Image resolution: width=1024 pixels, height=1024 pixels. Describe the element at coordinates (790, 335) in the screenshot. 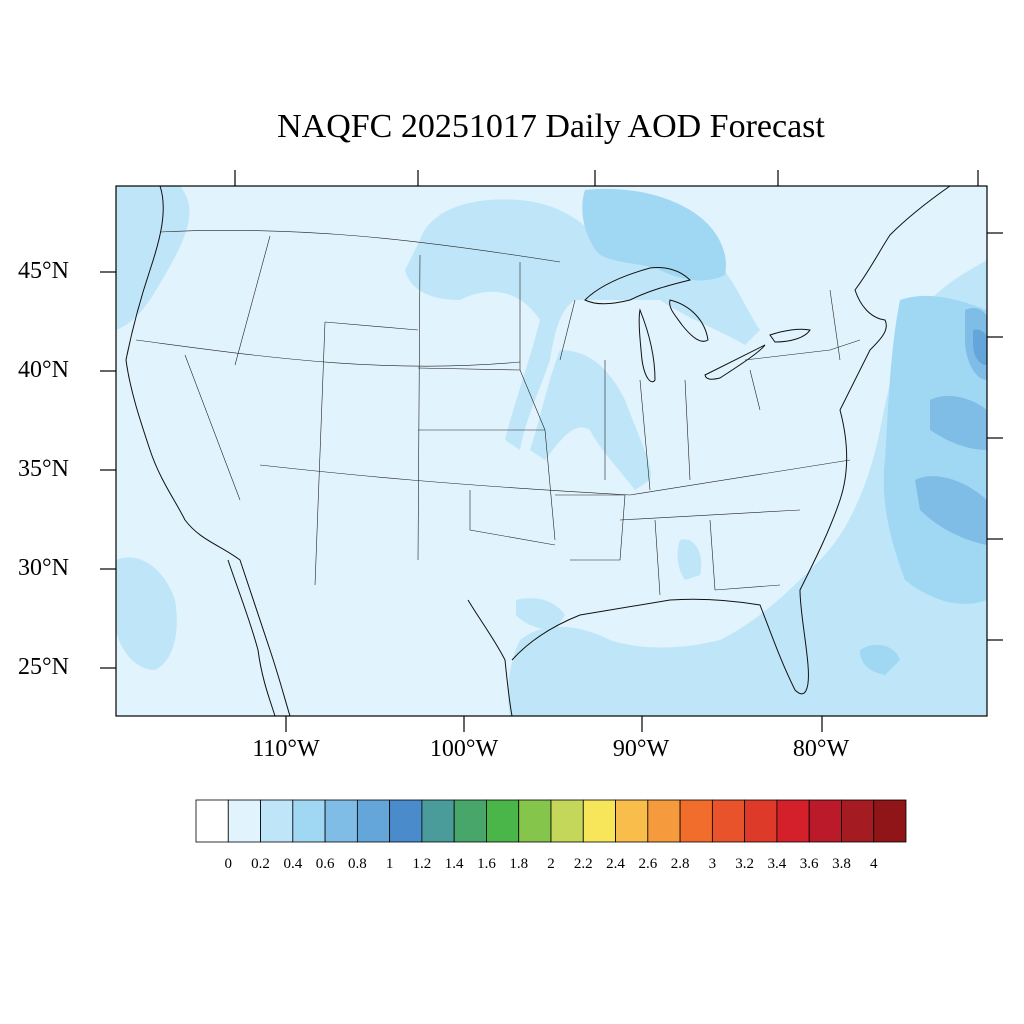

I see `lake-ontario` at that location.